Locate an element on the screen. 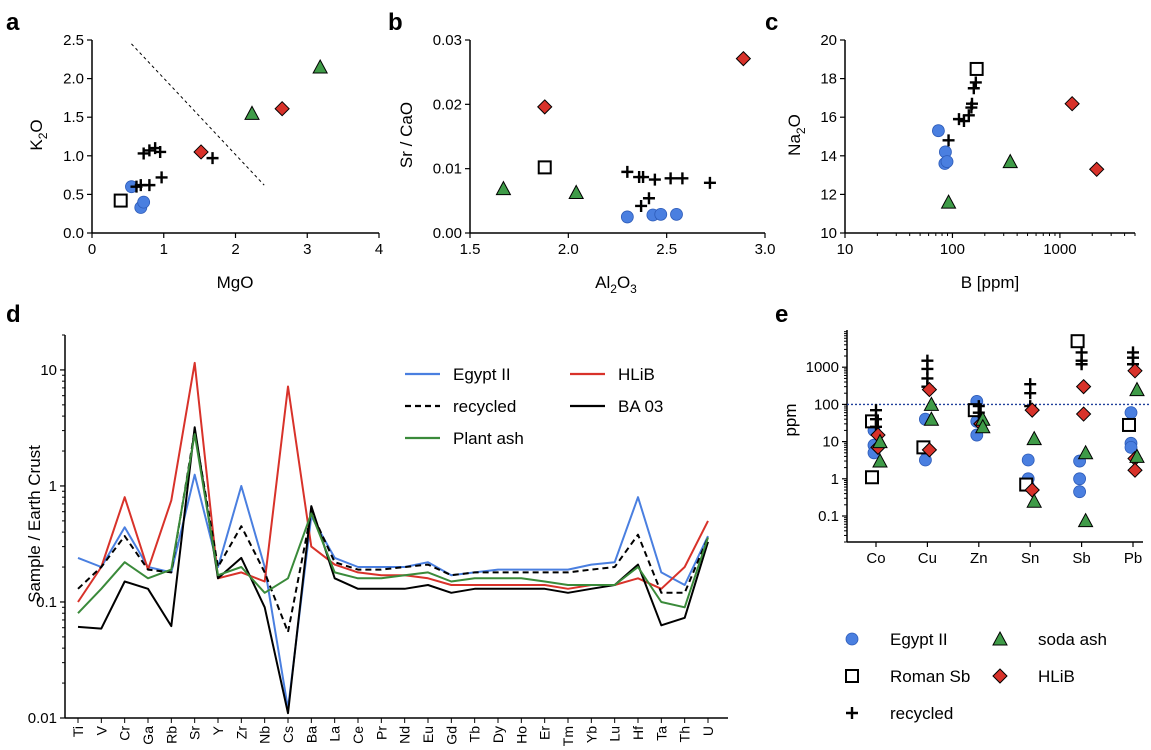 The height and width of the screenshot is (750, 1151). panel-d-x-tick-label: Ga is located at coordinates (148, 735).